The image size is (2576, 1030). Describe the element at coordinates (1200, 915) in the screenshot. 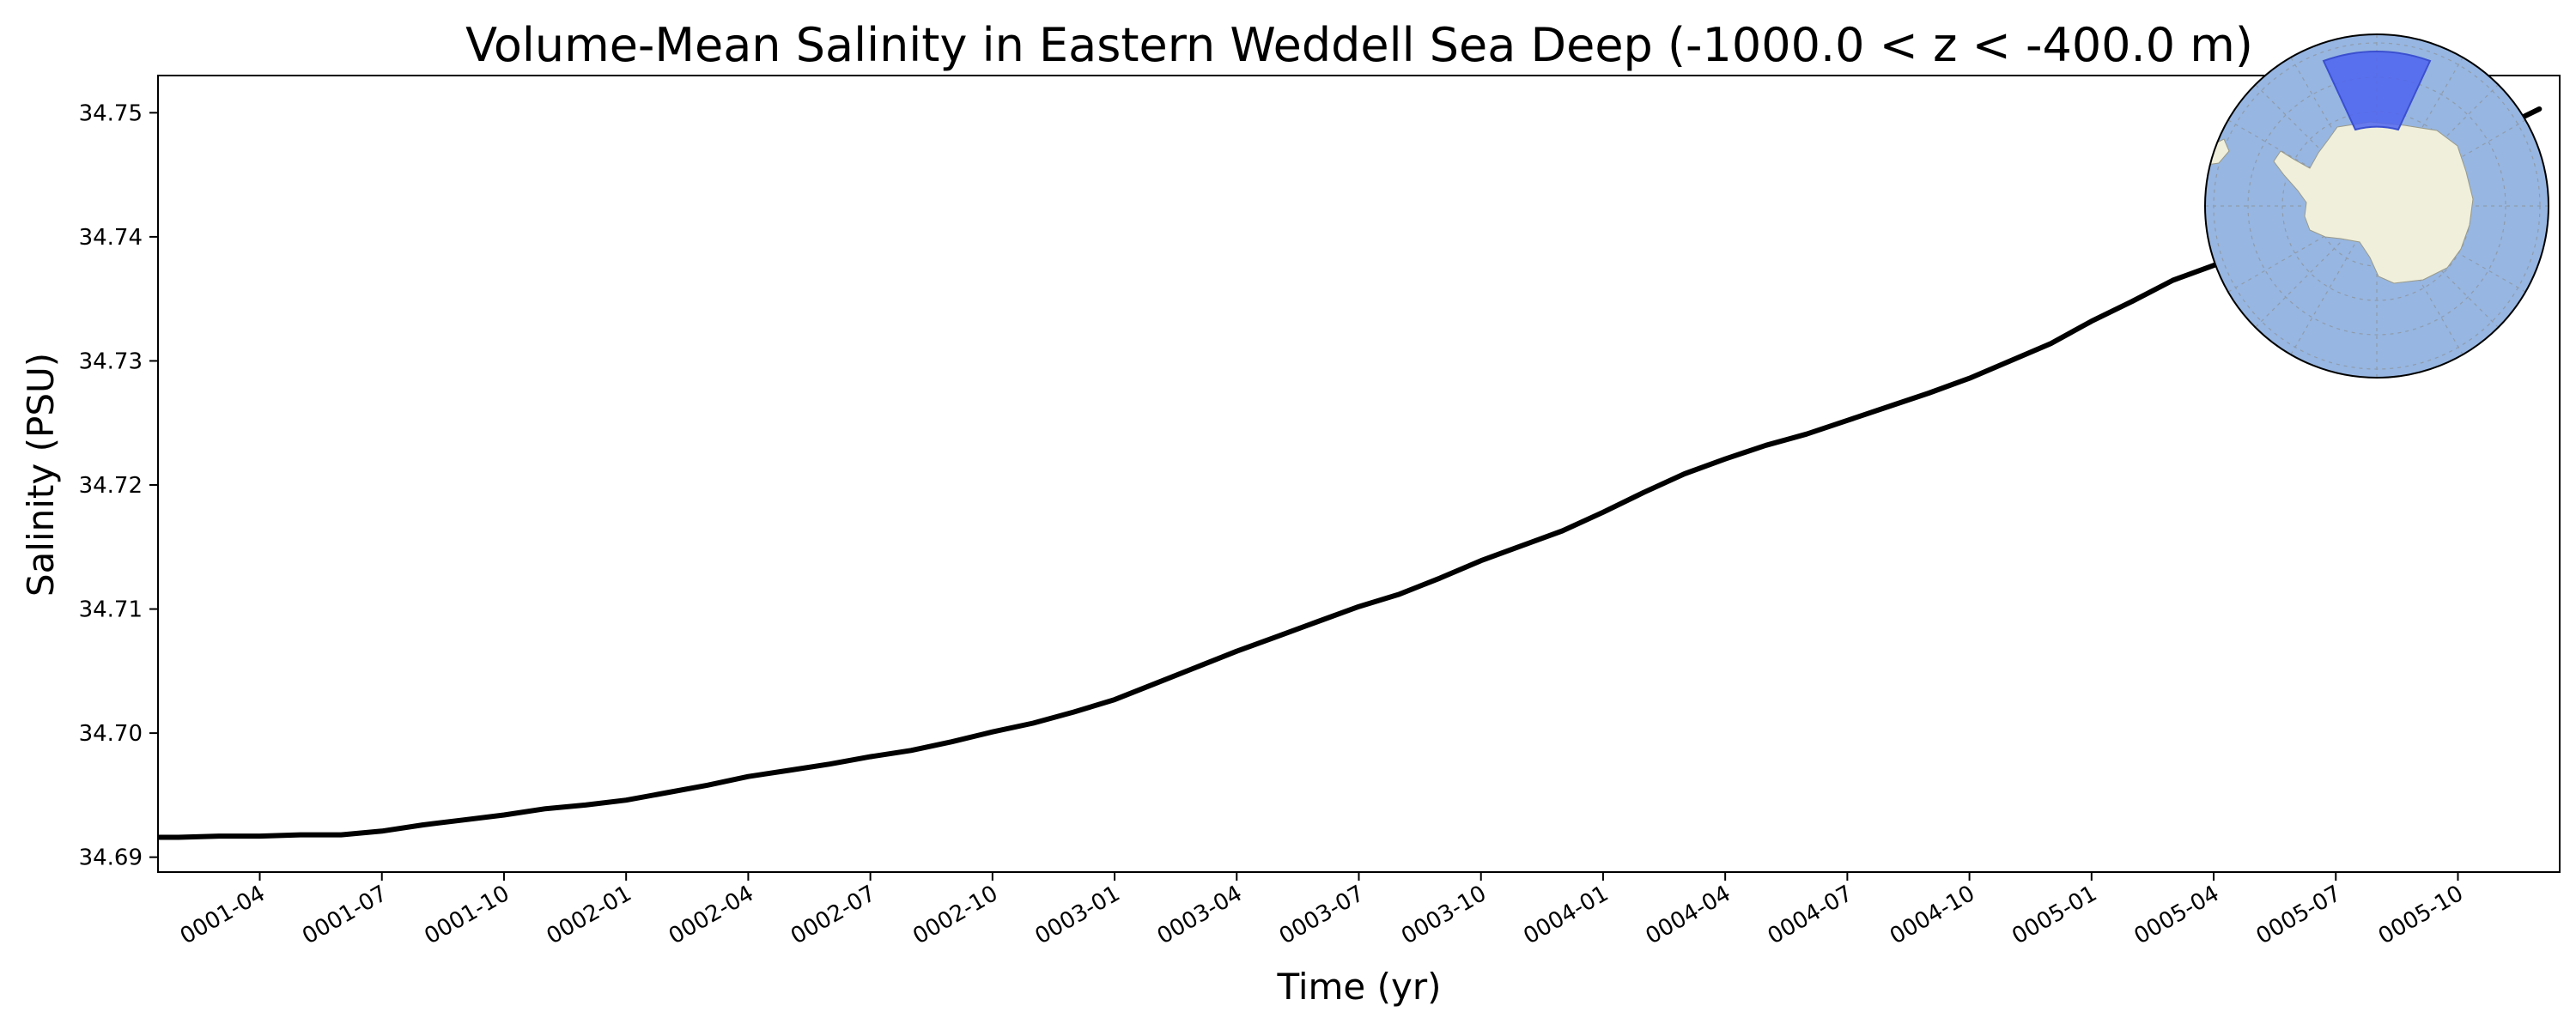

I see `x-tick-label: 0003-04` at that location.